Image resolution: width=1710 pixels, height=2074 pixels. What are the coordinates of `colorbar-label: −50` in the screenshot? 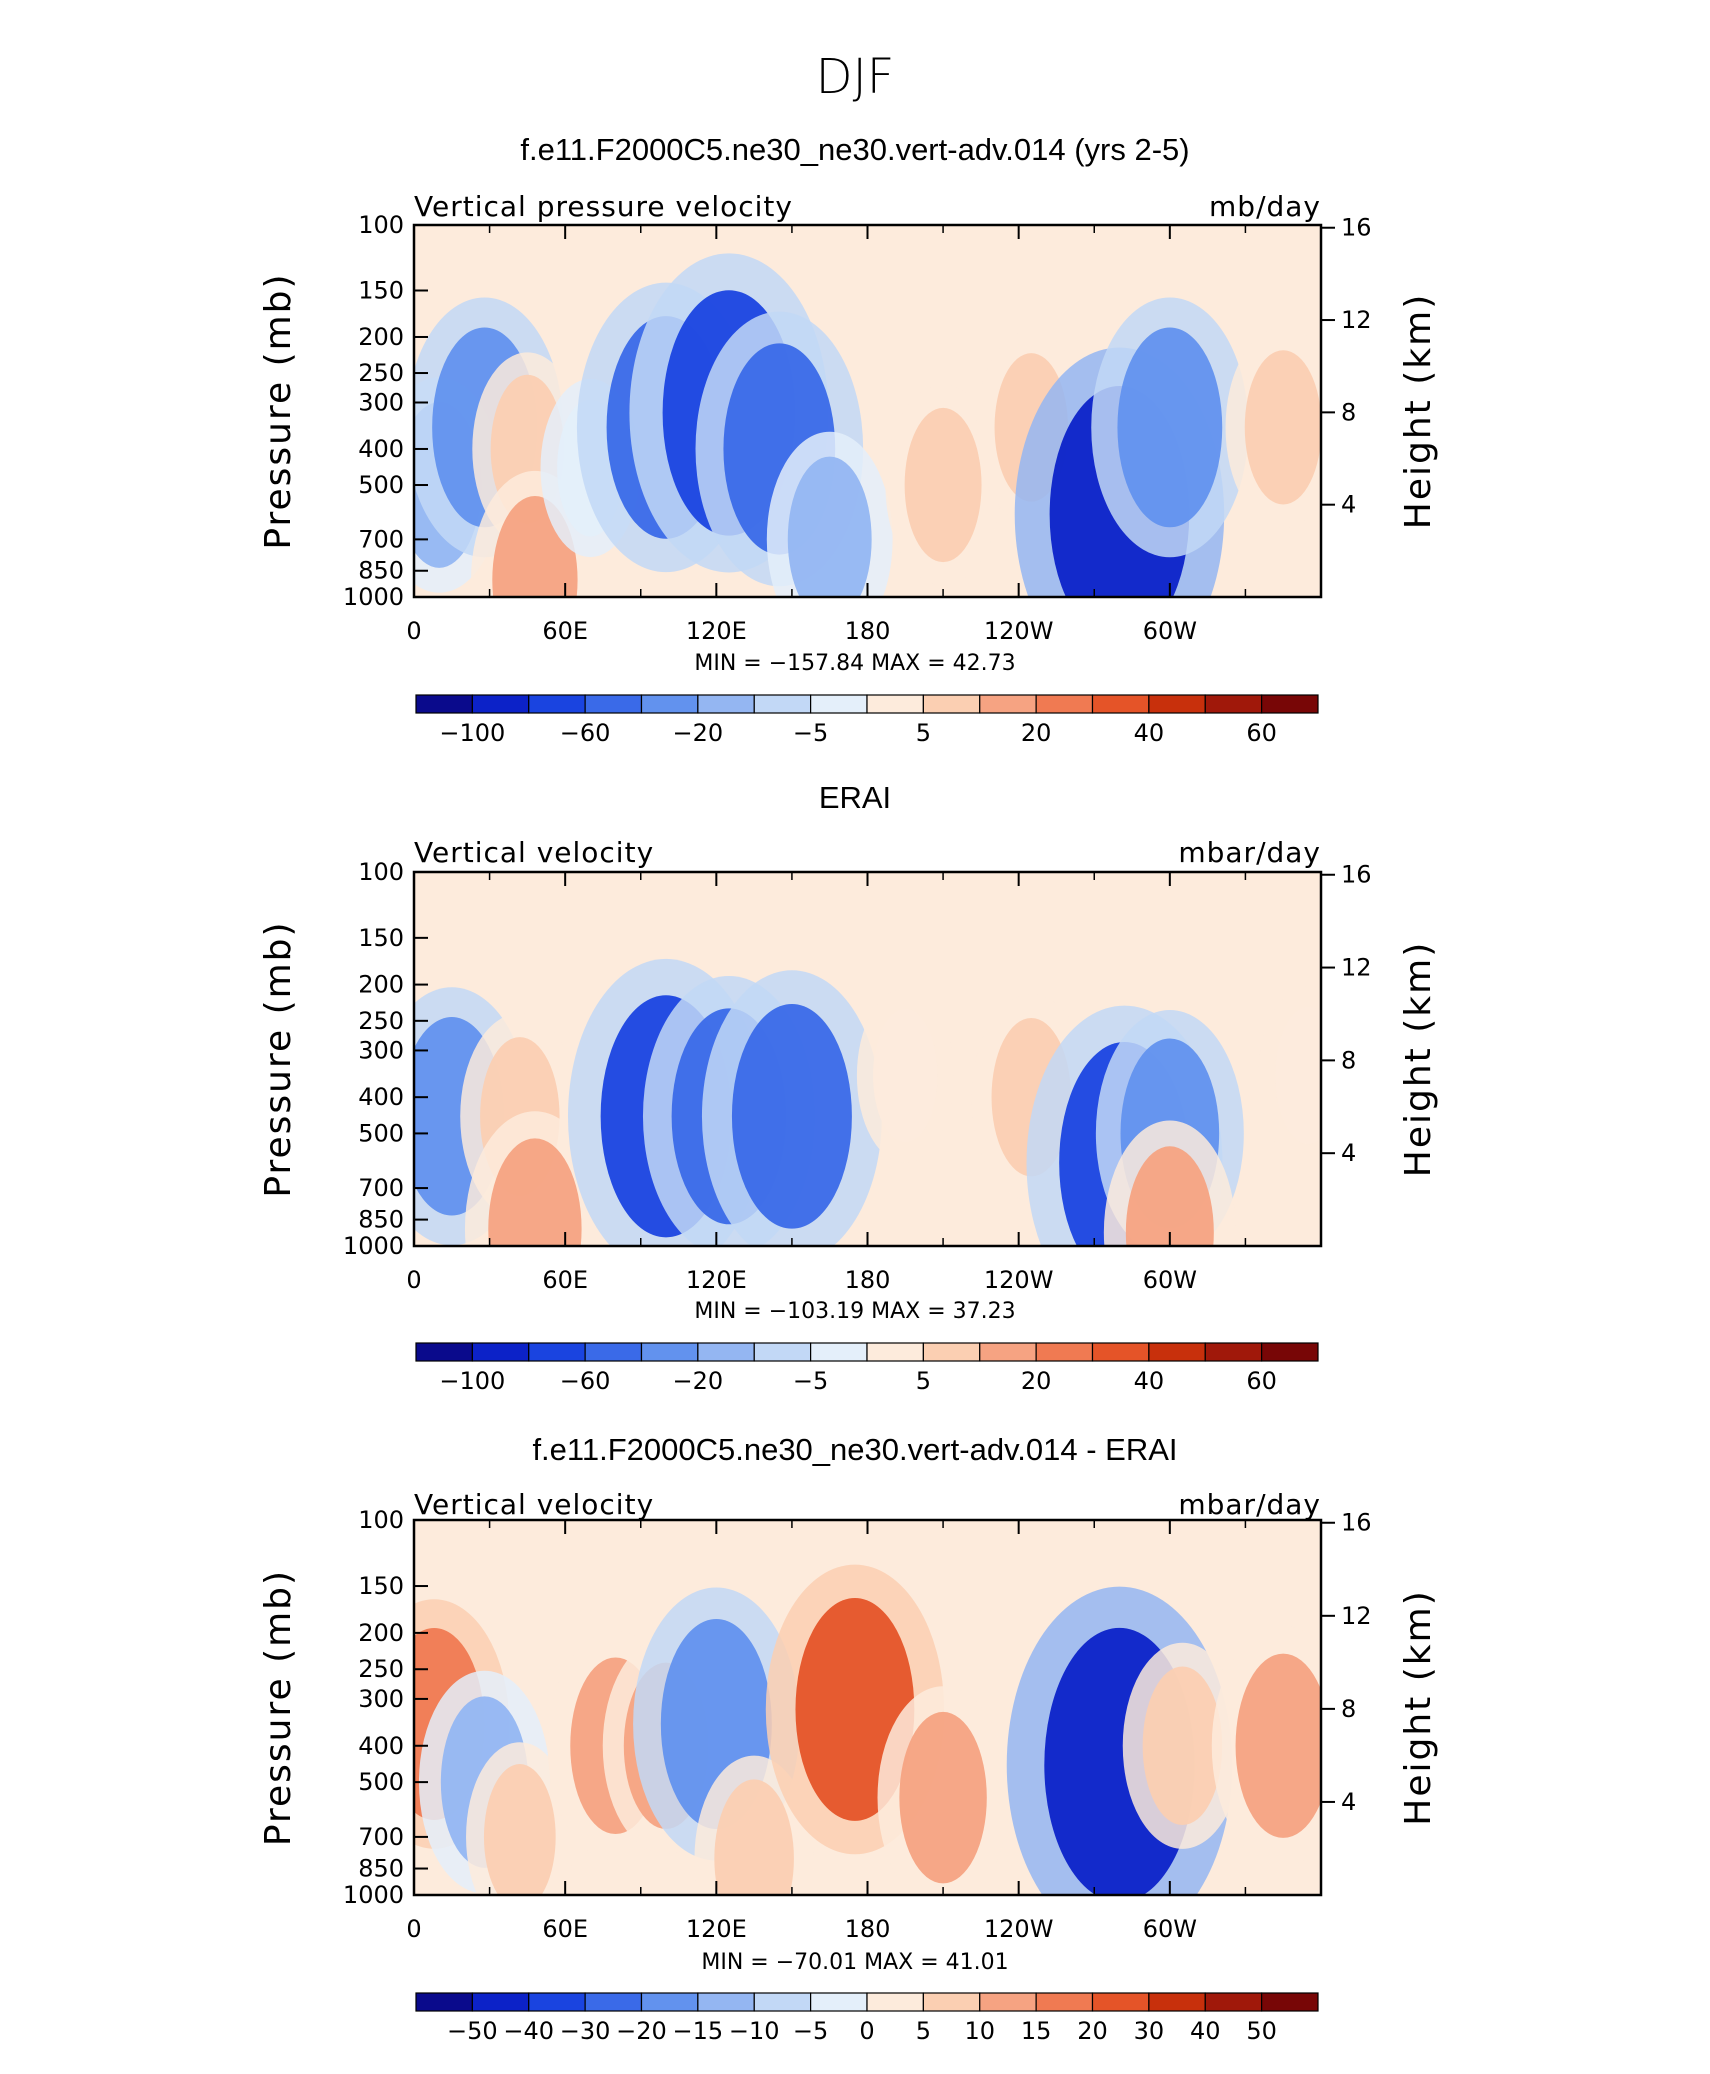 It's located at (472, 2031).